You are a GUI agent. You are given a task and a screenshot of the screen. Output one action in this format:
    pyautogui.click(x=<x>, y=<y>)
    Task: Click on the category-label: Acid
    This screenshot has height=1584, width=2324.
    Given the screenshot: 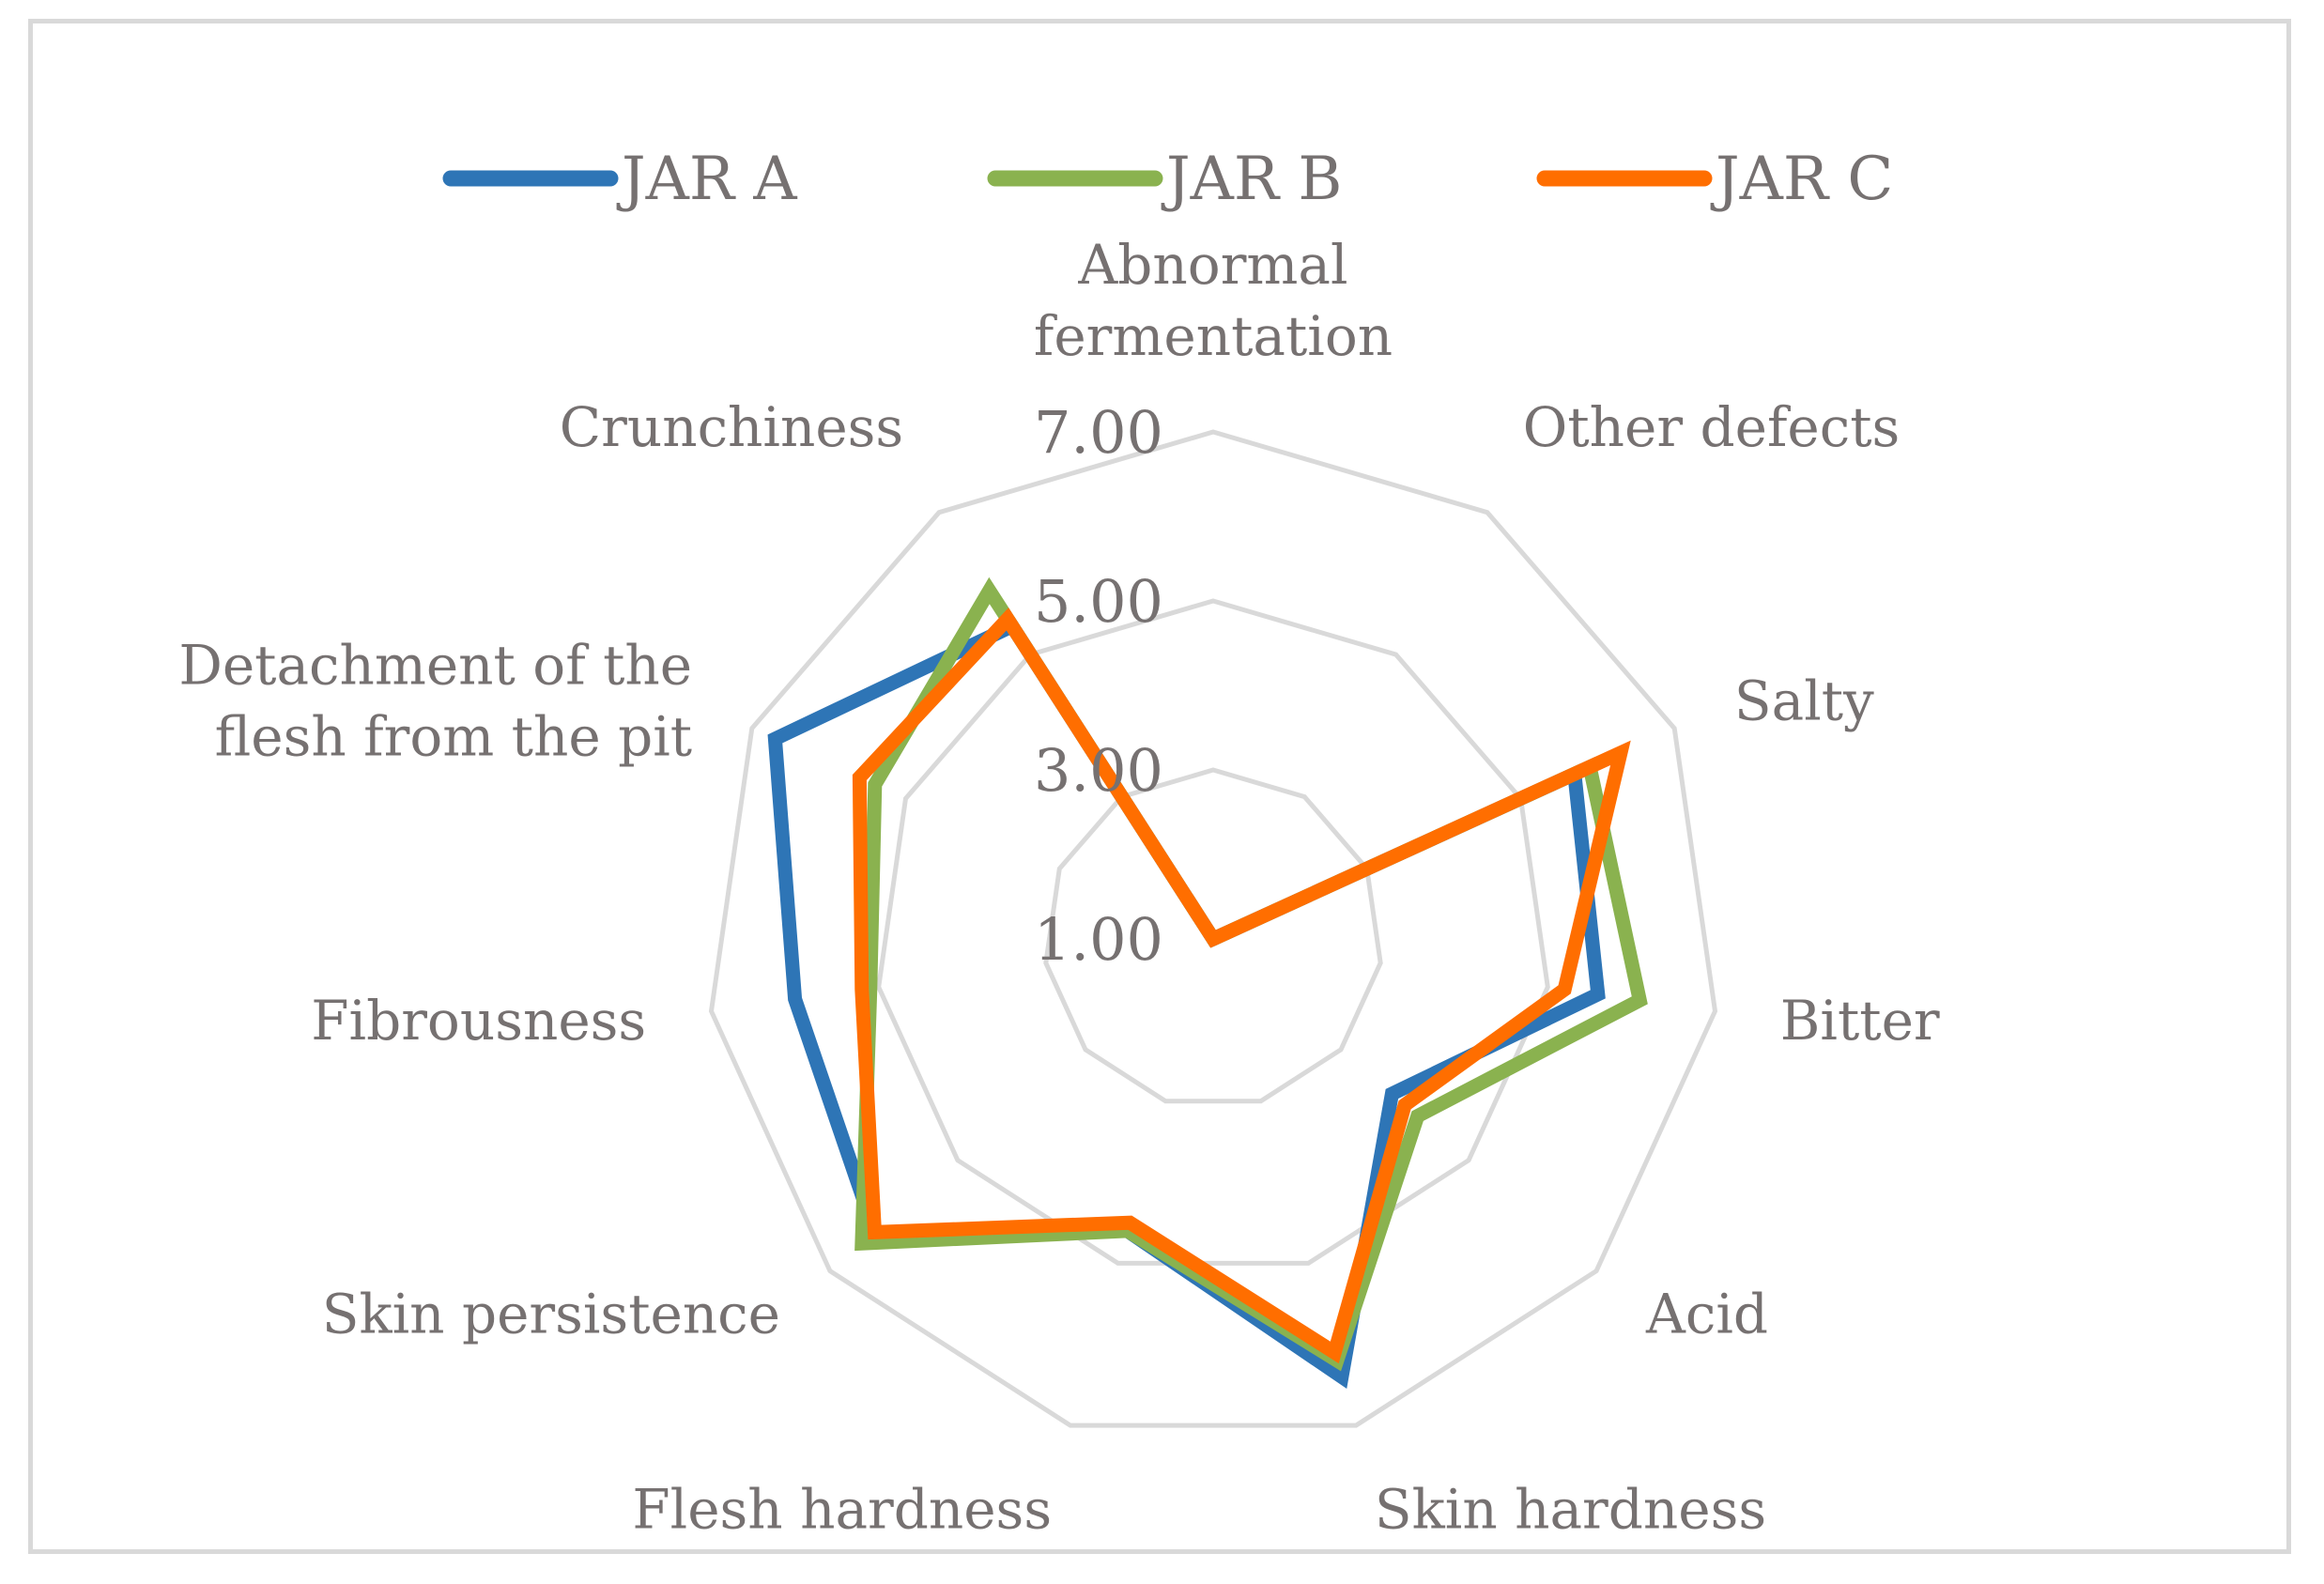 What is the action you would take?
    pyautogui.click(x=1706, y=1314)
    